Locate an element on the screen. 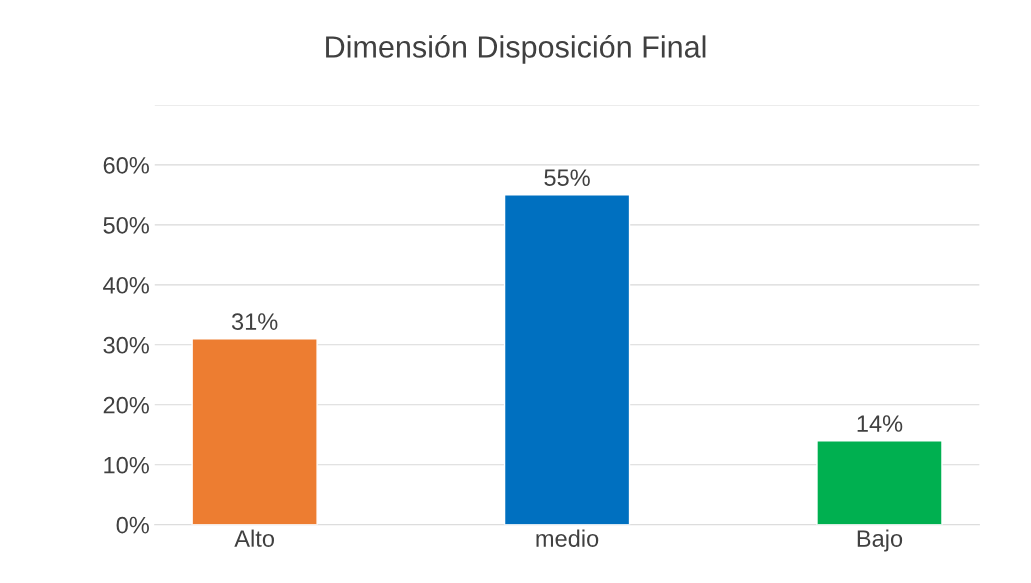  x-tick-label: Alto is located at coordinates (254, 538).